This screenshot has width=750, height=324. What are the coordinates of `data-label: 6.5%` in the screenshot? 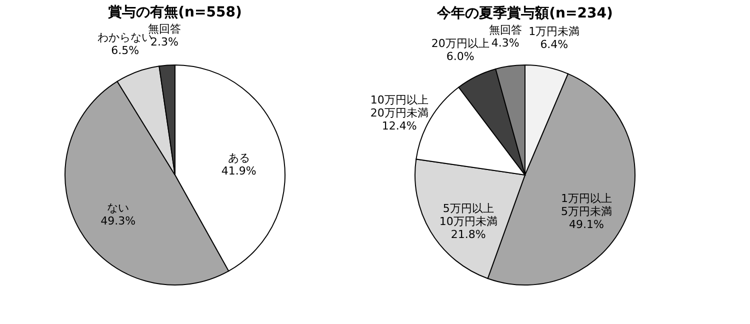 It's located at (125, 50).